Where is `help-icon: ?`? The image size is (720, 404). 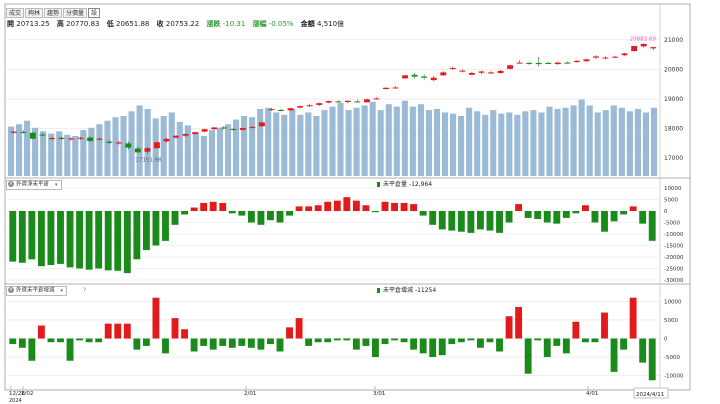
help-icon: ? is located at coordinates (85, 290).